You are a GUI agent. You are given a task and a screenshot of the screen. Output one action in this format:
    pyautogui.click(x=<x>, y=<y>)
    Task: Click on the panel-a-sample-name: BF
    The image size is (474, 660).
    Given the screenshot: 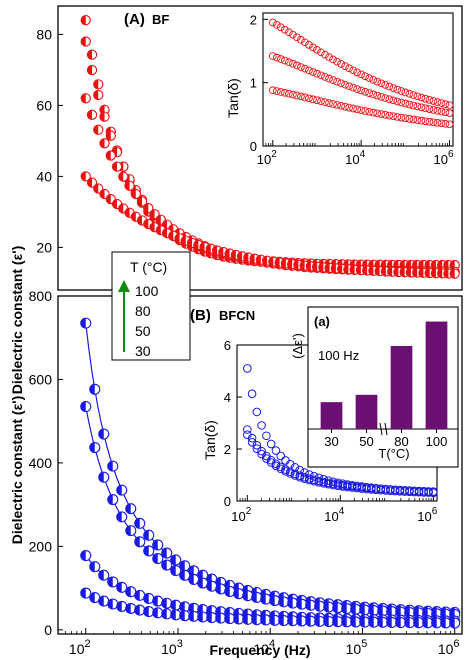 What is the action you would take?
    pyautogui.click(x=160, y=19)
    